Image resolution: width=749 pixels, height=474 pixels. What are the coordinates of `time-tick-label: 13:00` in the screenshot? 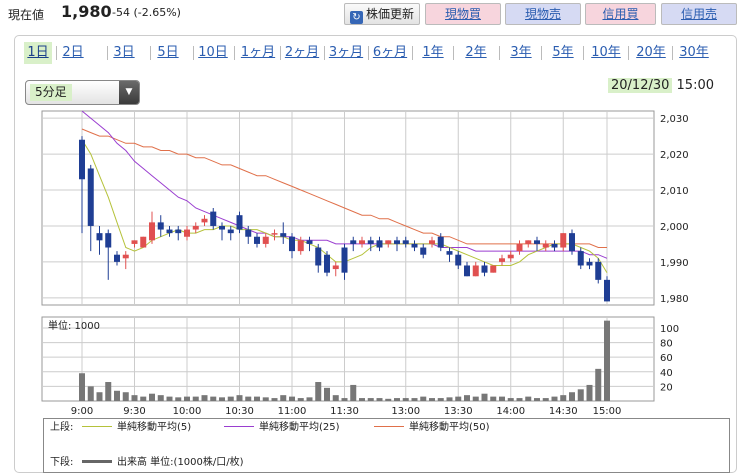 It's located at (405, 411).